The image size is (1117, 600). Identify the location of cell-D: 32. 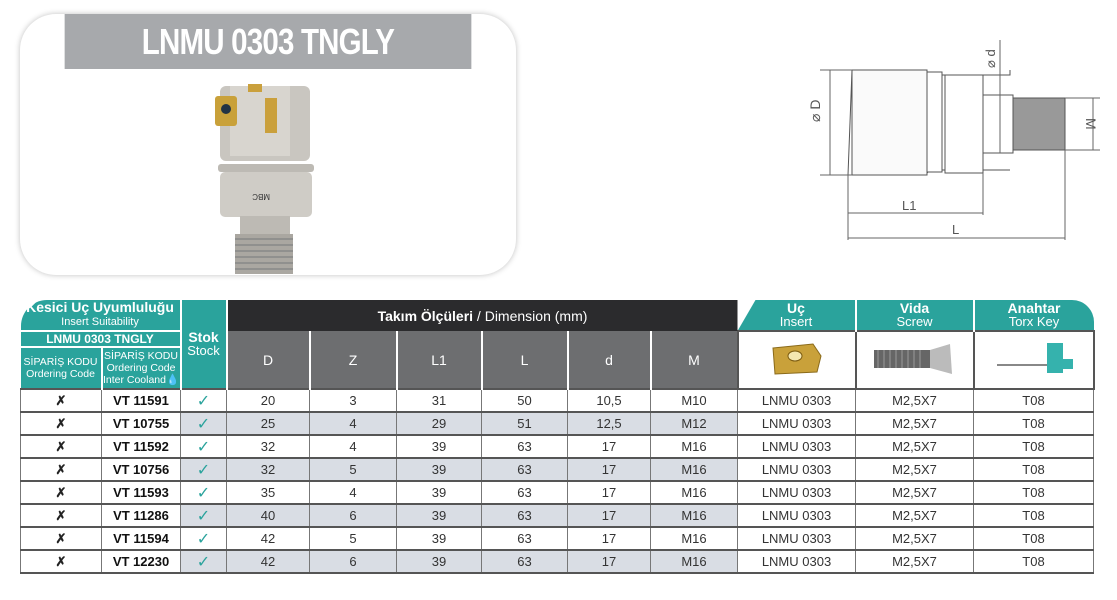
(268, 469).